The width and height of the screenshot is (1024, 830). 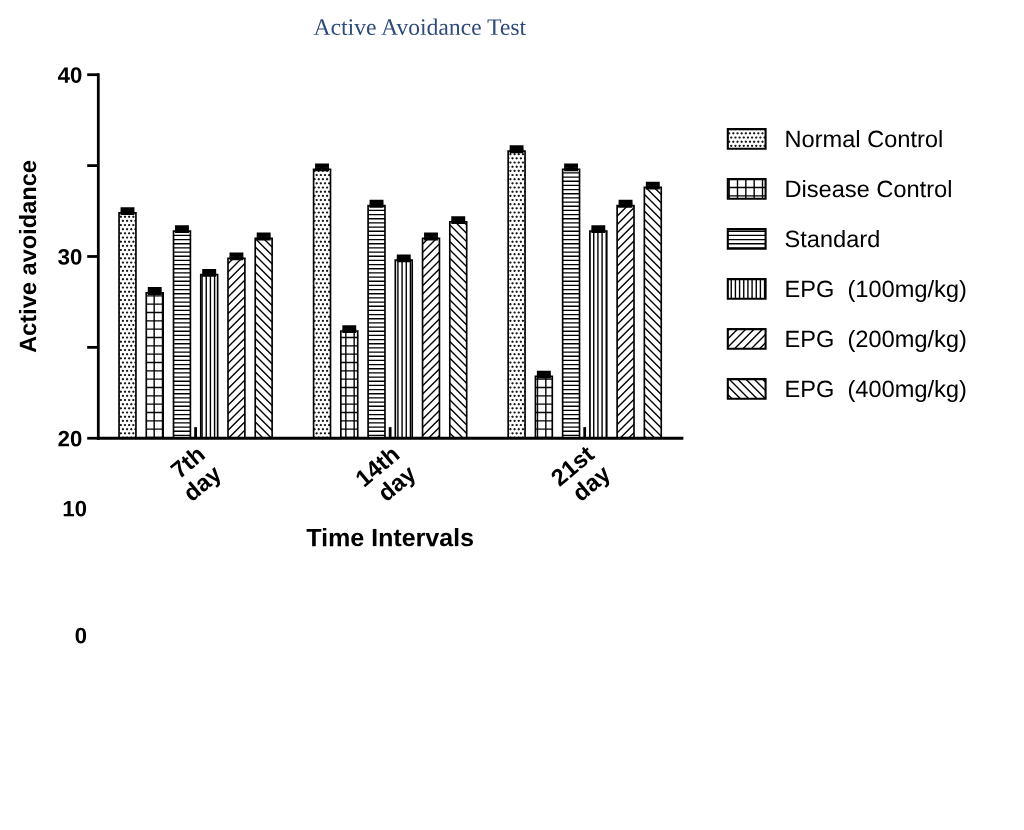 What do you see at coordinates (832, 238) in the screenshot?
I see `legend-label: Standard` at bounding box center [832, 238].